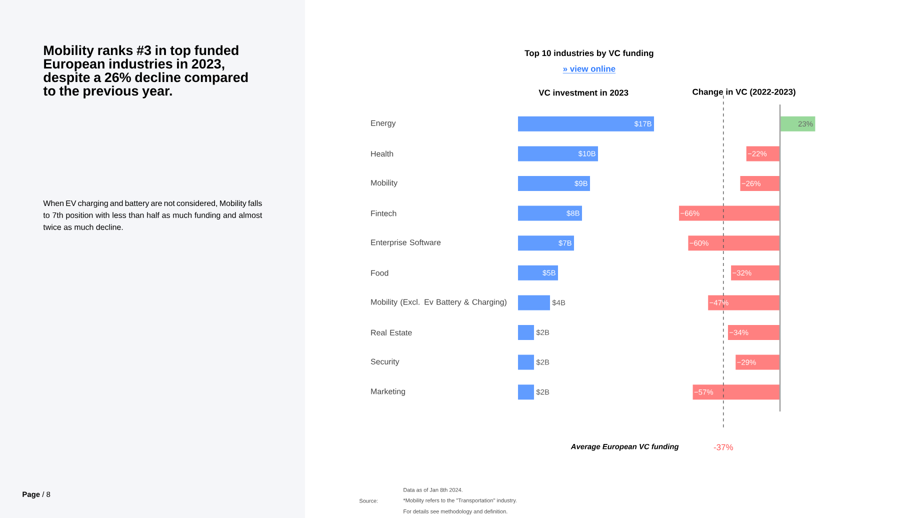 Image resolution: width=920 pixels, height=518 pixels. Describe the element at coordinates (145, 71) in the screenshot. I see `text: Mobility ranks #3 in top funded European industries in 2023, despite a 26% decline compared to the previous year.` at that location.